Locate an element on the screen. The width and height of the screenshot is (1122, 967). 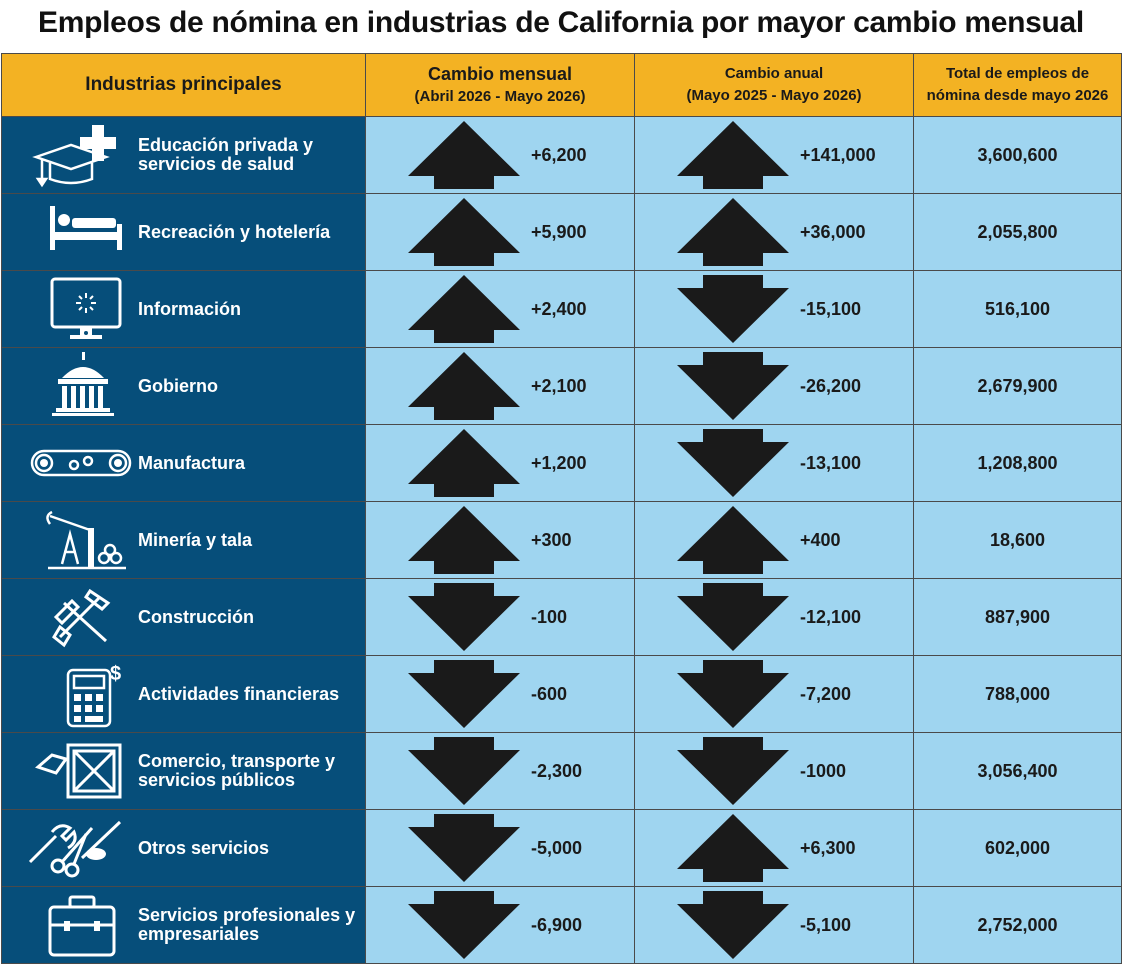
annual-change-cell: +141,000 is located at coordinates (774, 155).